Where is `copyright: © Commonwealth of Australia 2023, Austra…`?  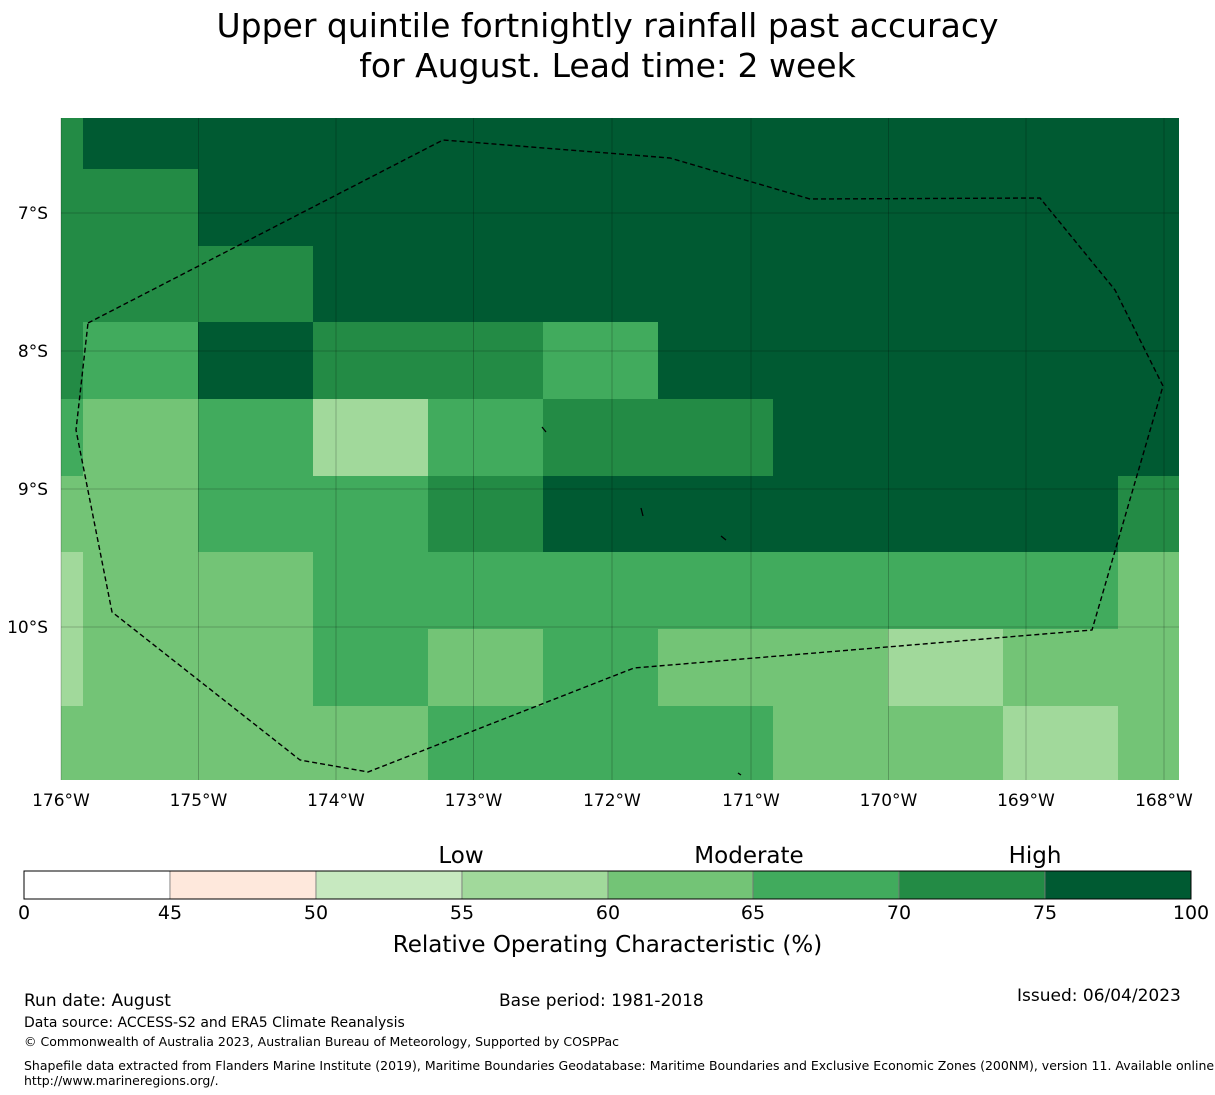 copyright: © Commonwealth of Australia 2023, Austra… is located at coordinates (321, 1041).